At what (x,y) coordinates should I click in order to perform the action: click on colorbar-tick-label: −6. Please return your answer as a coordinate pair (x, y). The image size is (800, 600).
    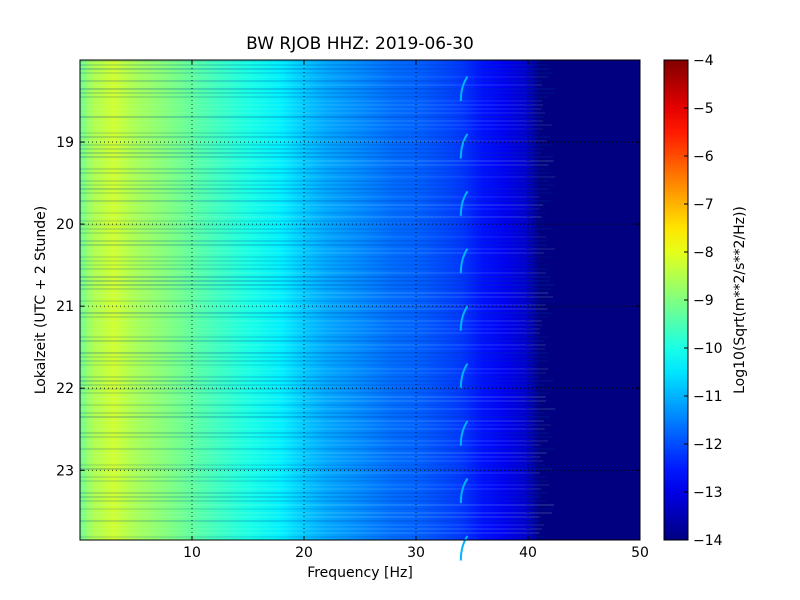
    Looking at the image, I should click on (703, 157).